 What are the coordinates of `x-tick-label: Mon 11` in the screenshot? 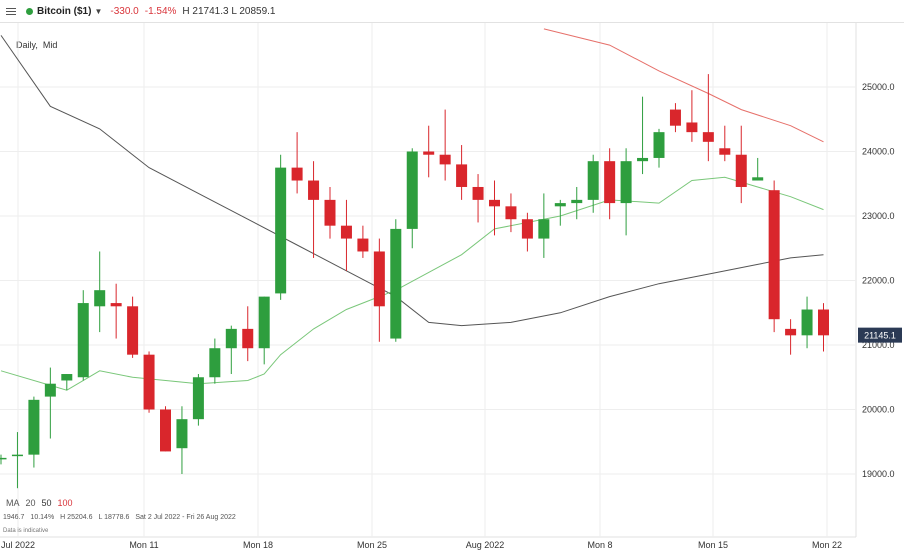 It's located at (143, 545).